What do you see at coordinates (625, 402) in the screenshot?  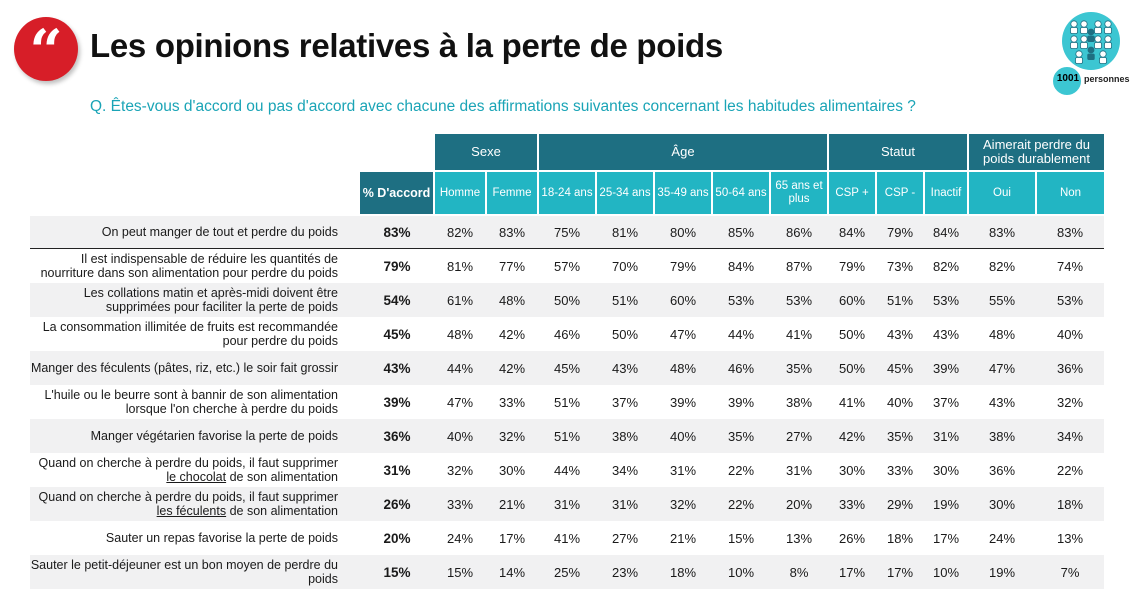 I see `value-cell: 37%` at bounding box center [625, 402].